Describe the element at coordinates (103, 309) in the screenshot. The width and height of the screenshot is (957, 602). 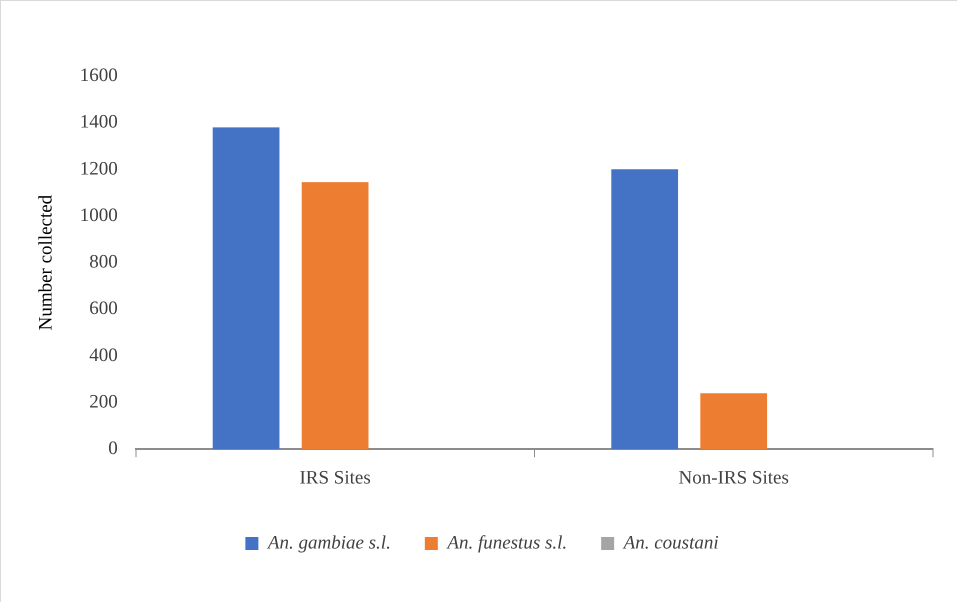
I see `y-tick-label: 600` at that location.